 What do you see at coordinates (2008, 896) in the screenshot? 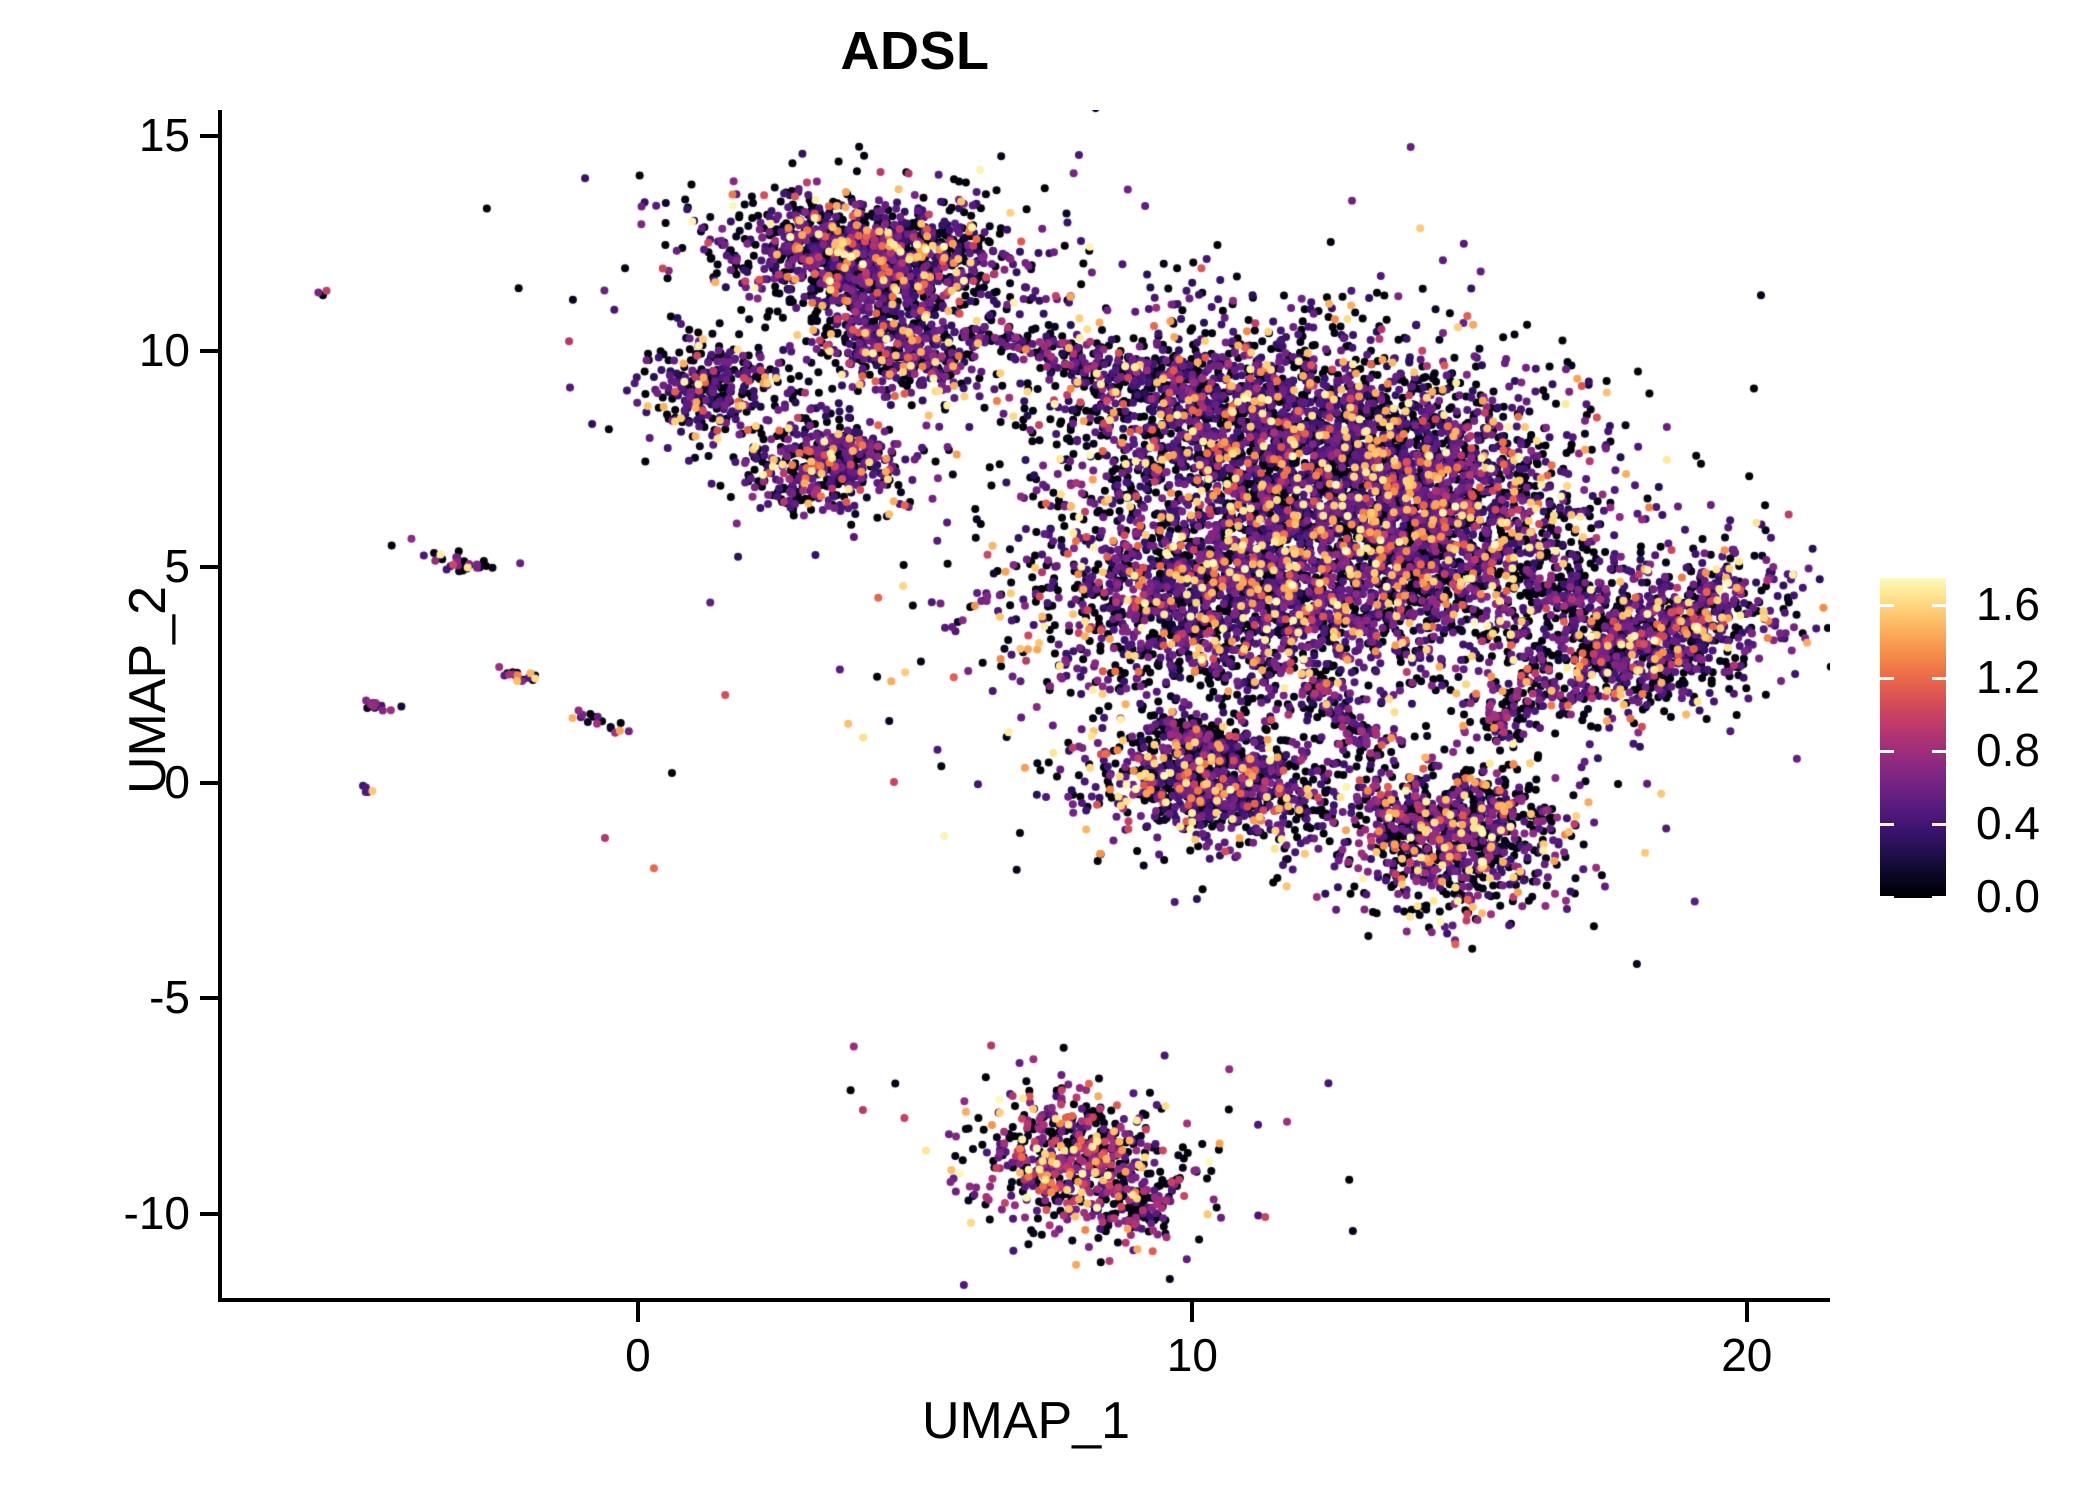
I see `colorbar-tick-label: 0.0` at bounding box center [2008, 896].